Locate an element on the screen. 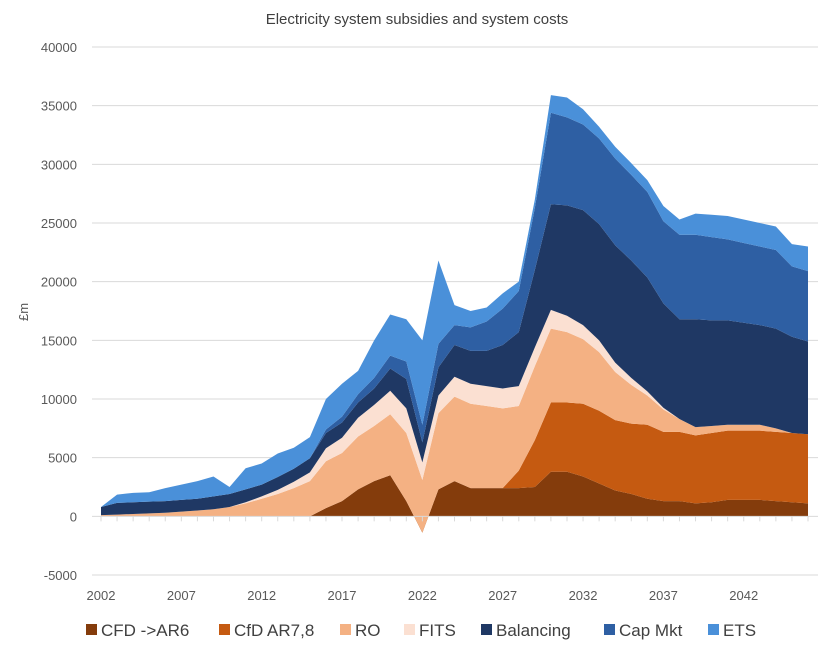  y-tick-label: 15000 is located at coordinates (59, 340).